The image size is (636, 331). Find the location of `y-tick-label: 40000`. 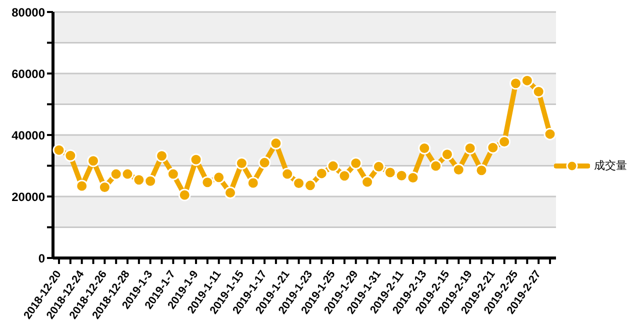

y-tick-label: 40000 is located at coordinates (29, 135).